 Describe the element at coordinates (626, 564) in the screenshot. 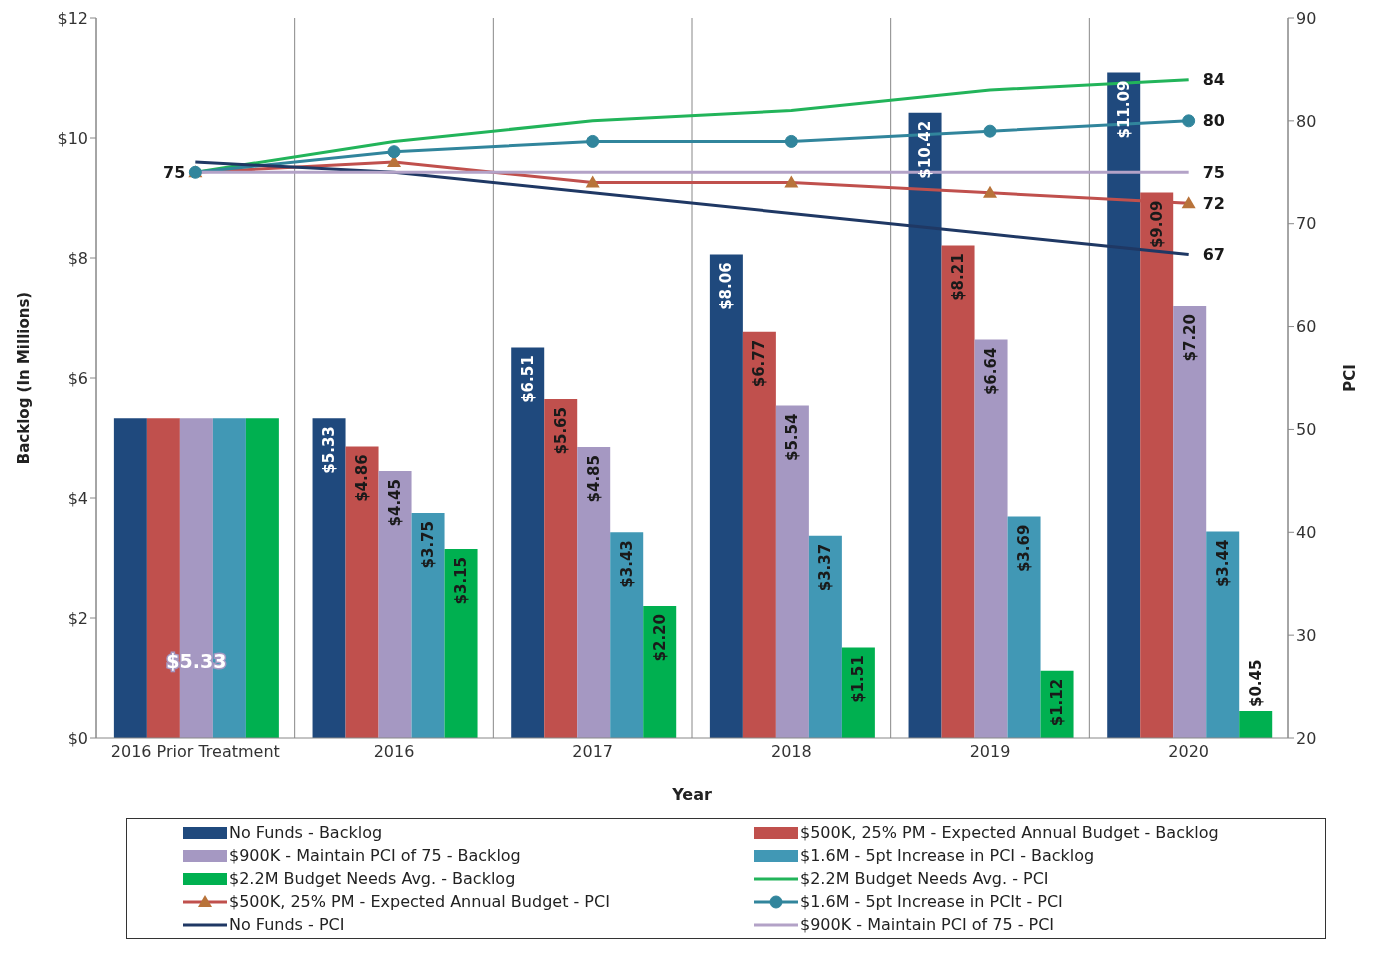

I see `data-label: $3.43` at that location.